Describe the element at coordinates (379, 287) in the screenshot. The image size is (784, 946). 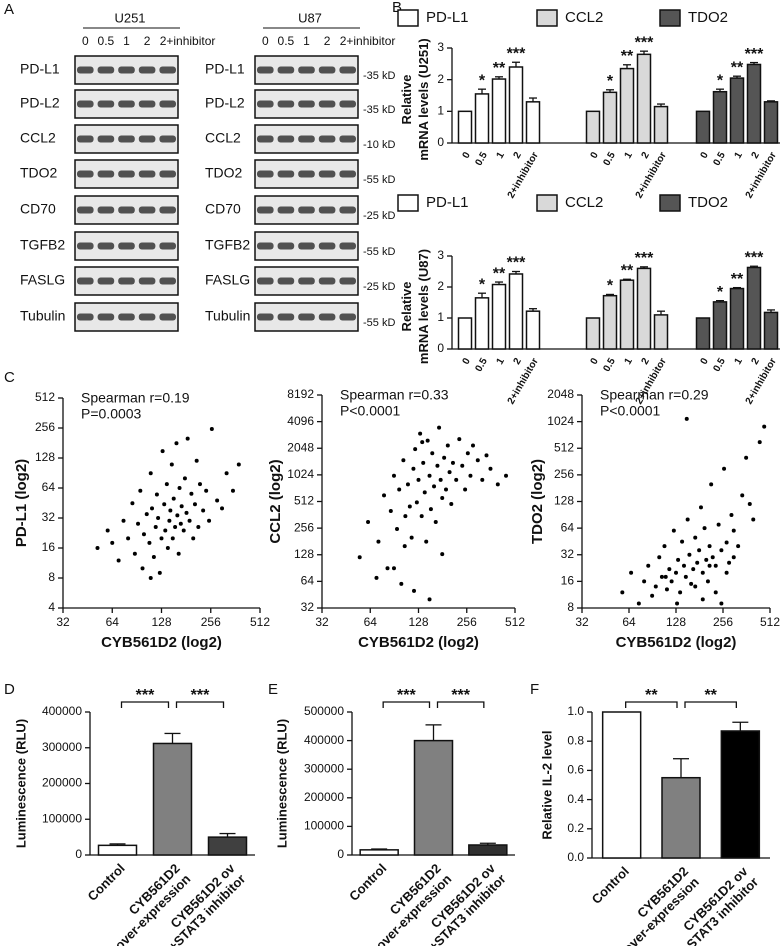
I see `size-label: -25 kD` at that location.